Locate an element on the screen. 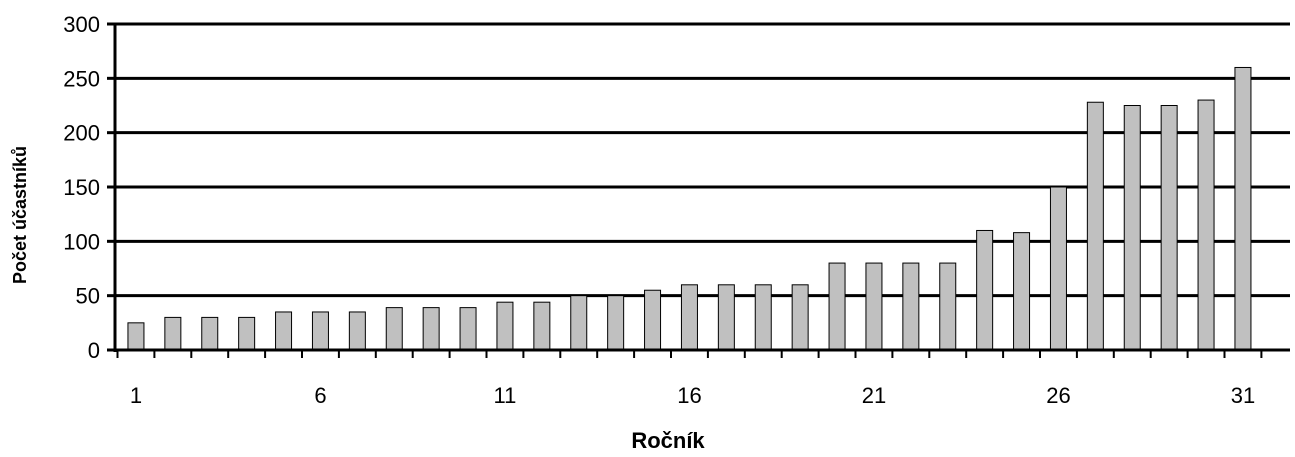 This screenshot has width=1295, height=457. x-tick-label: 21 is located at coordinates (874, 395).